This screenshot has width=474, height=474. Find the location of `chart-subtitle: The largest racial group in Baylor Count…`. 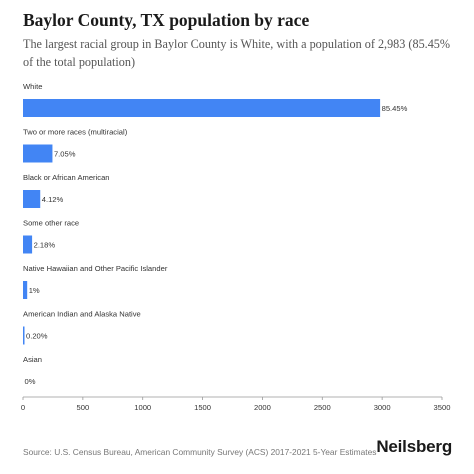

chart-subtitle: The largest racial group in Baylor Count… is located at coordinates (237, 53).